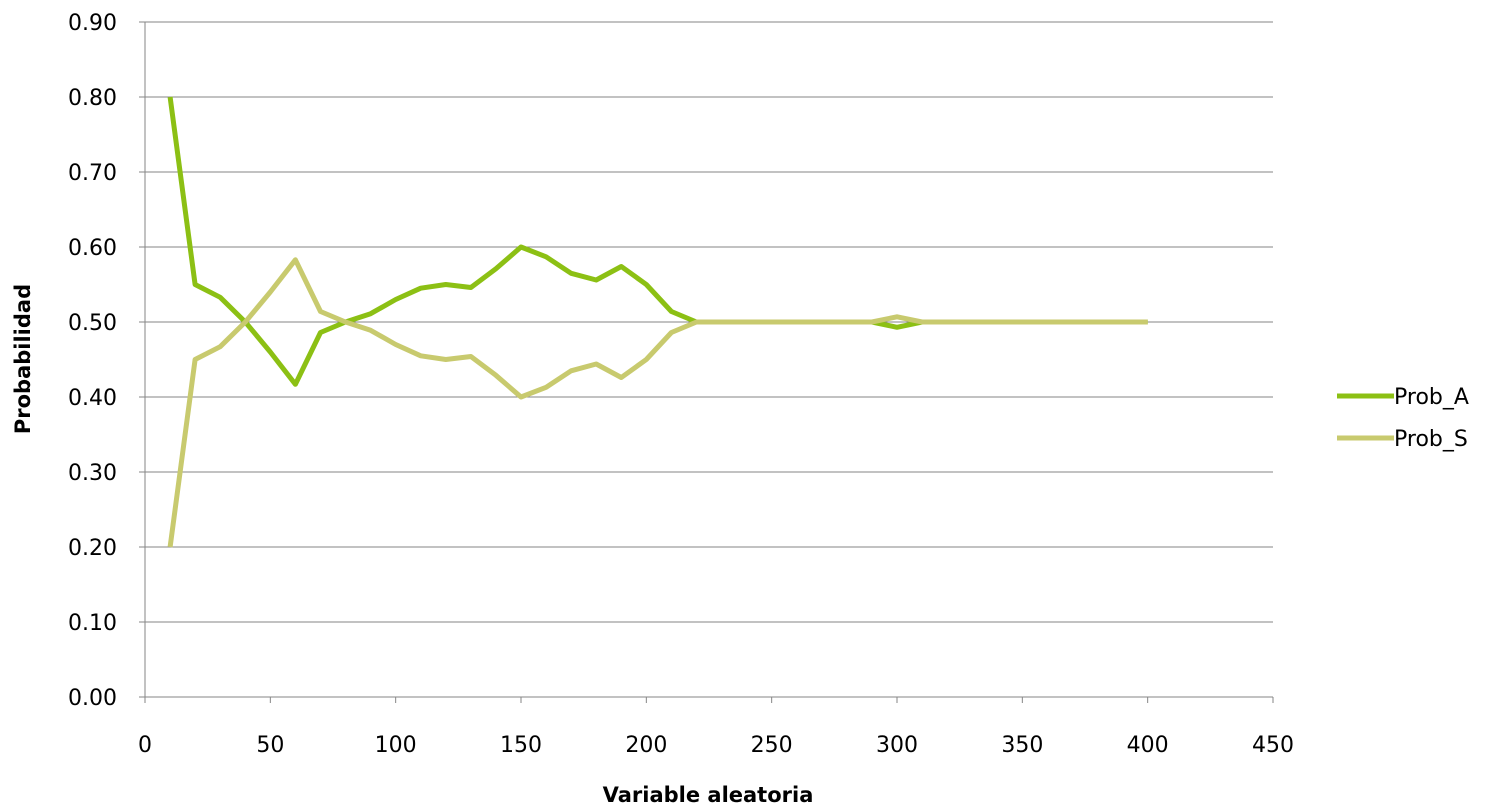  What do you see at coordinates (106, 361) in the screenshot?
I see `y-axis-ticks: 0.00 0.10 0.20 0.30 0.40 0.50 0.60 0.70 0.80 0.90` at bounding box center [106, 361].